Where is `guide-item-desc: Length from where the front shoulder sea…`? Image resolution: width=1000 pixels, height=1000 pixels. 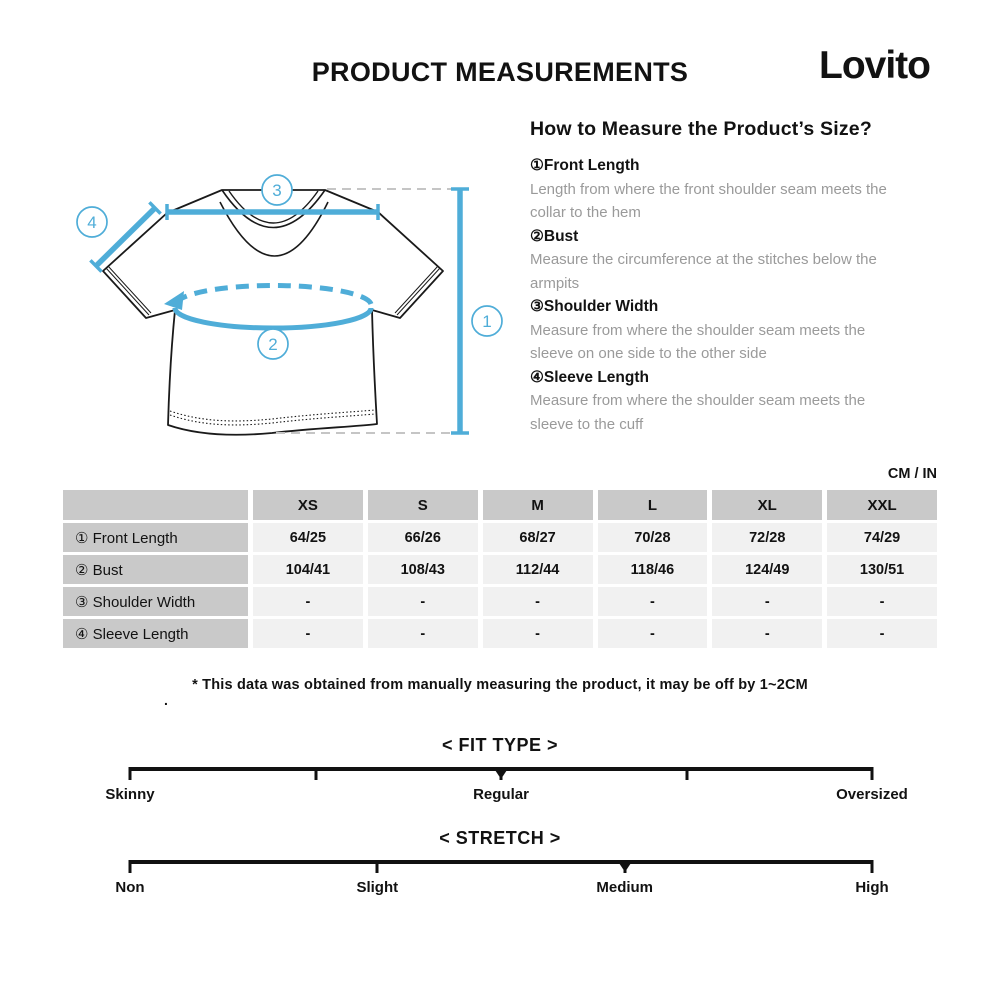 guide-item-desc: Length from where the front shoulder sea… is located at coordinates (708, 201).